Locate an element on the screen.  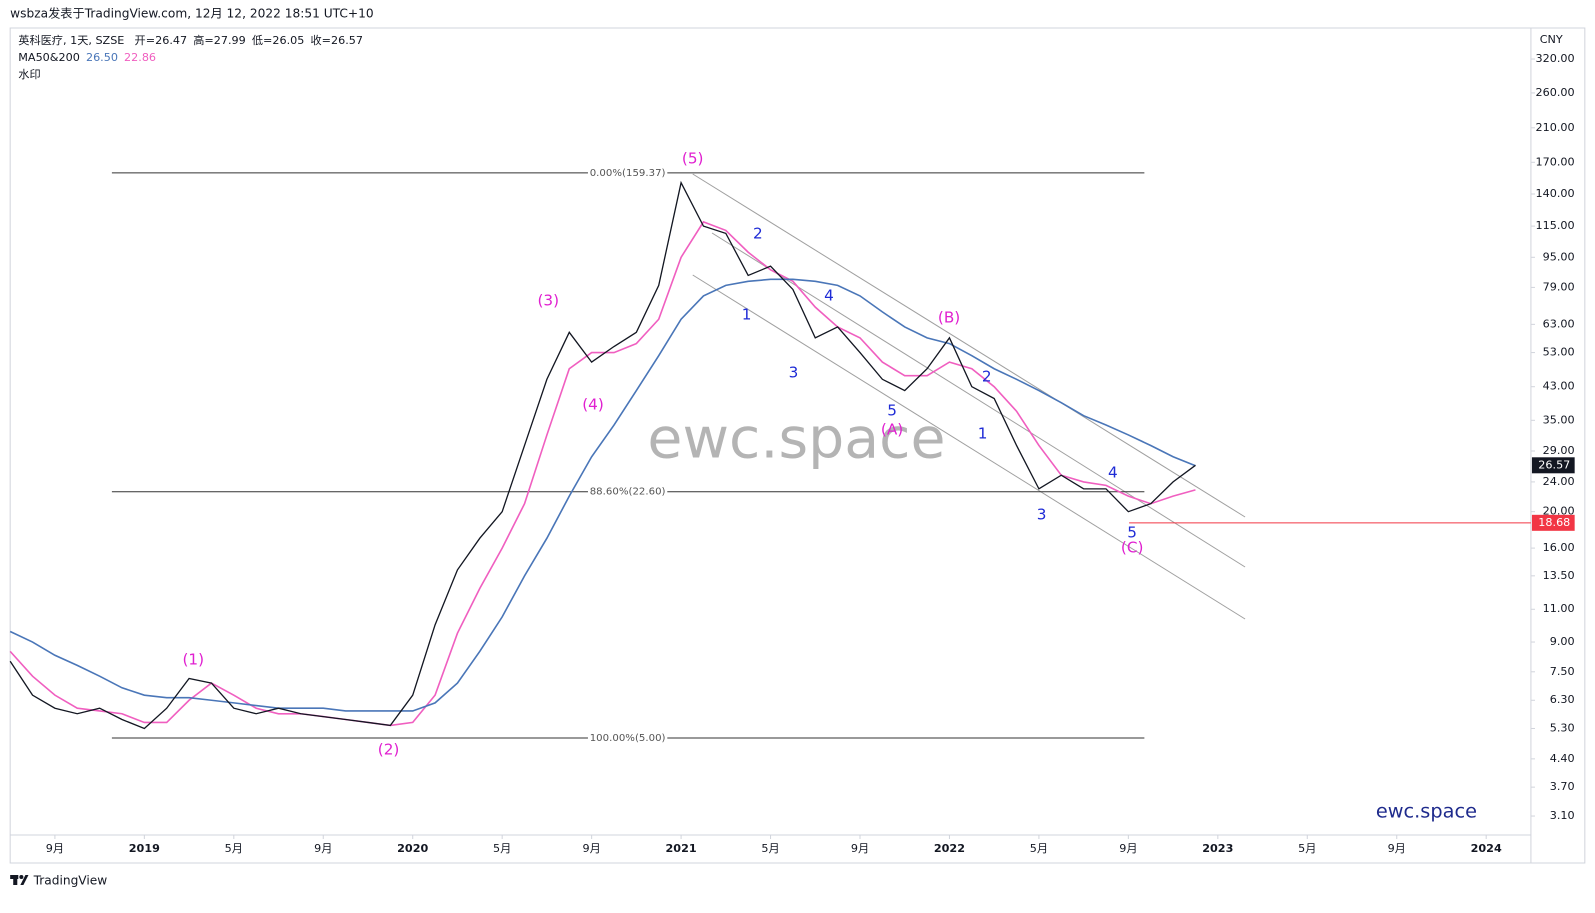
y-tick-label: 4.40 is located at coordinates (1562, 758).